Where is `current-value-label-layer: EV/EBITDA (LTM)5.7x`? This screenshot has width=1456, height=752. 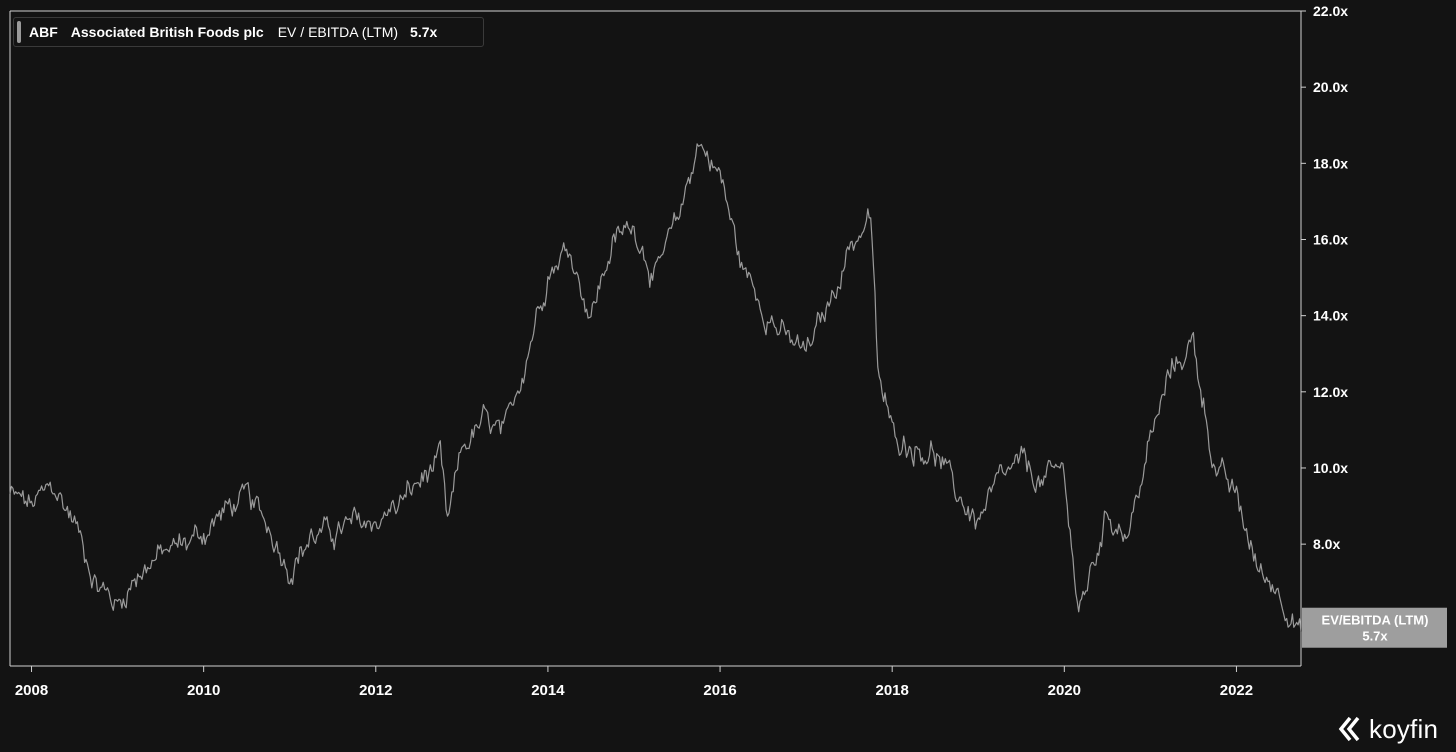 current-value-label-layer: EV/EBITDA (LTM)5.7x is located at coordinates (1374, 627).